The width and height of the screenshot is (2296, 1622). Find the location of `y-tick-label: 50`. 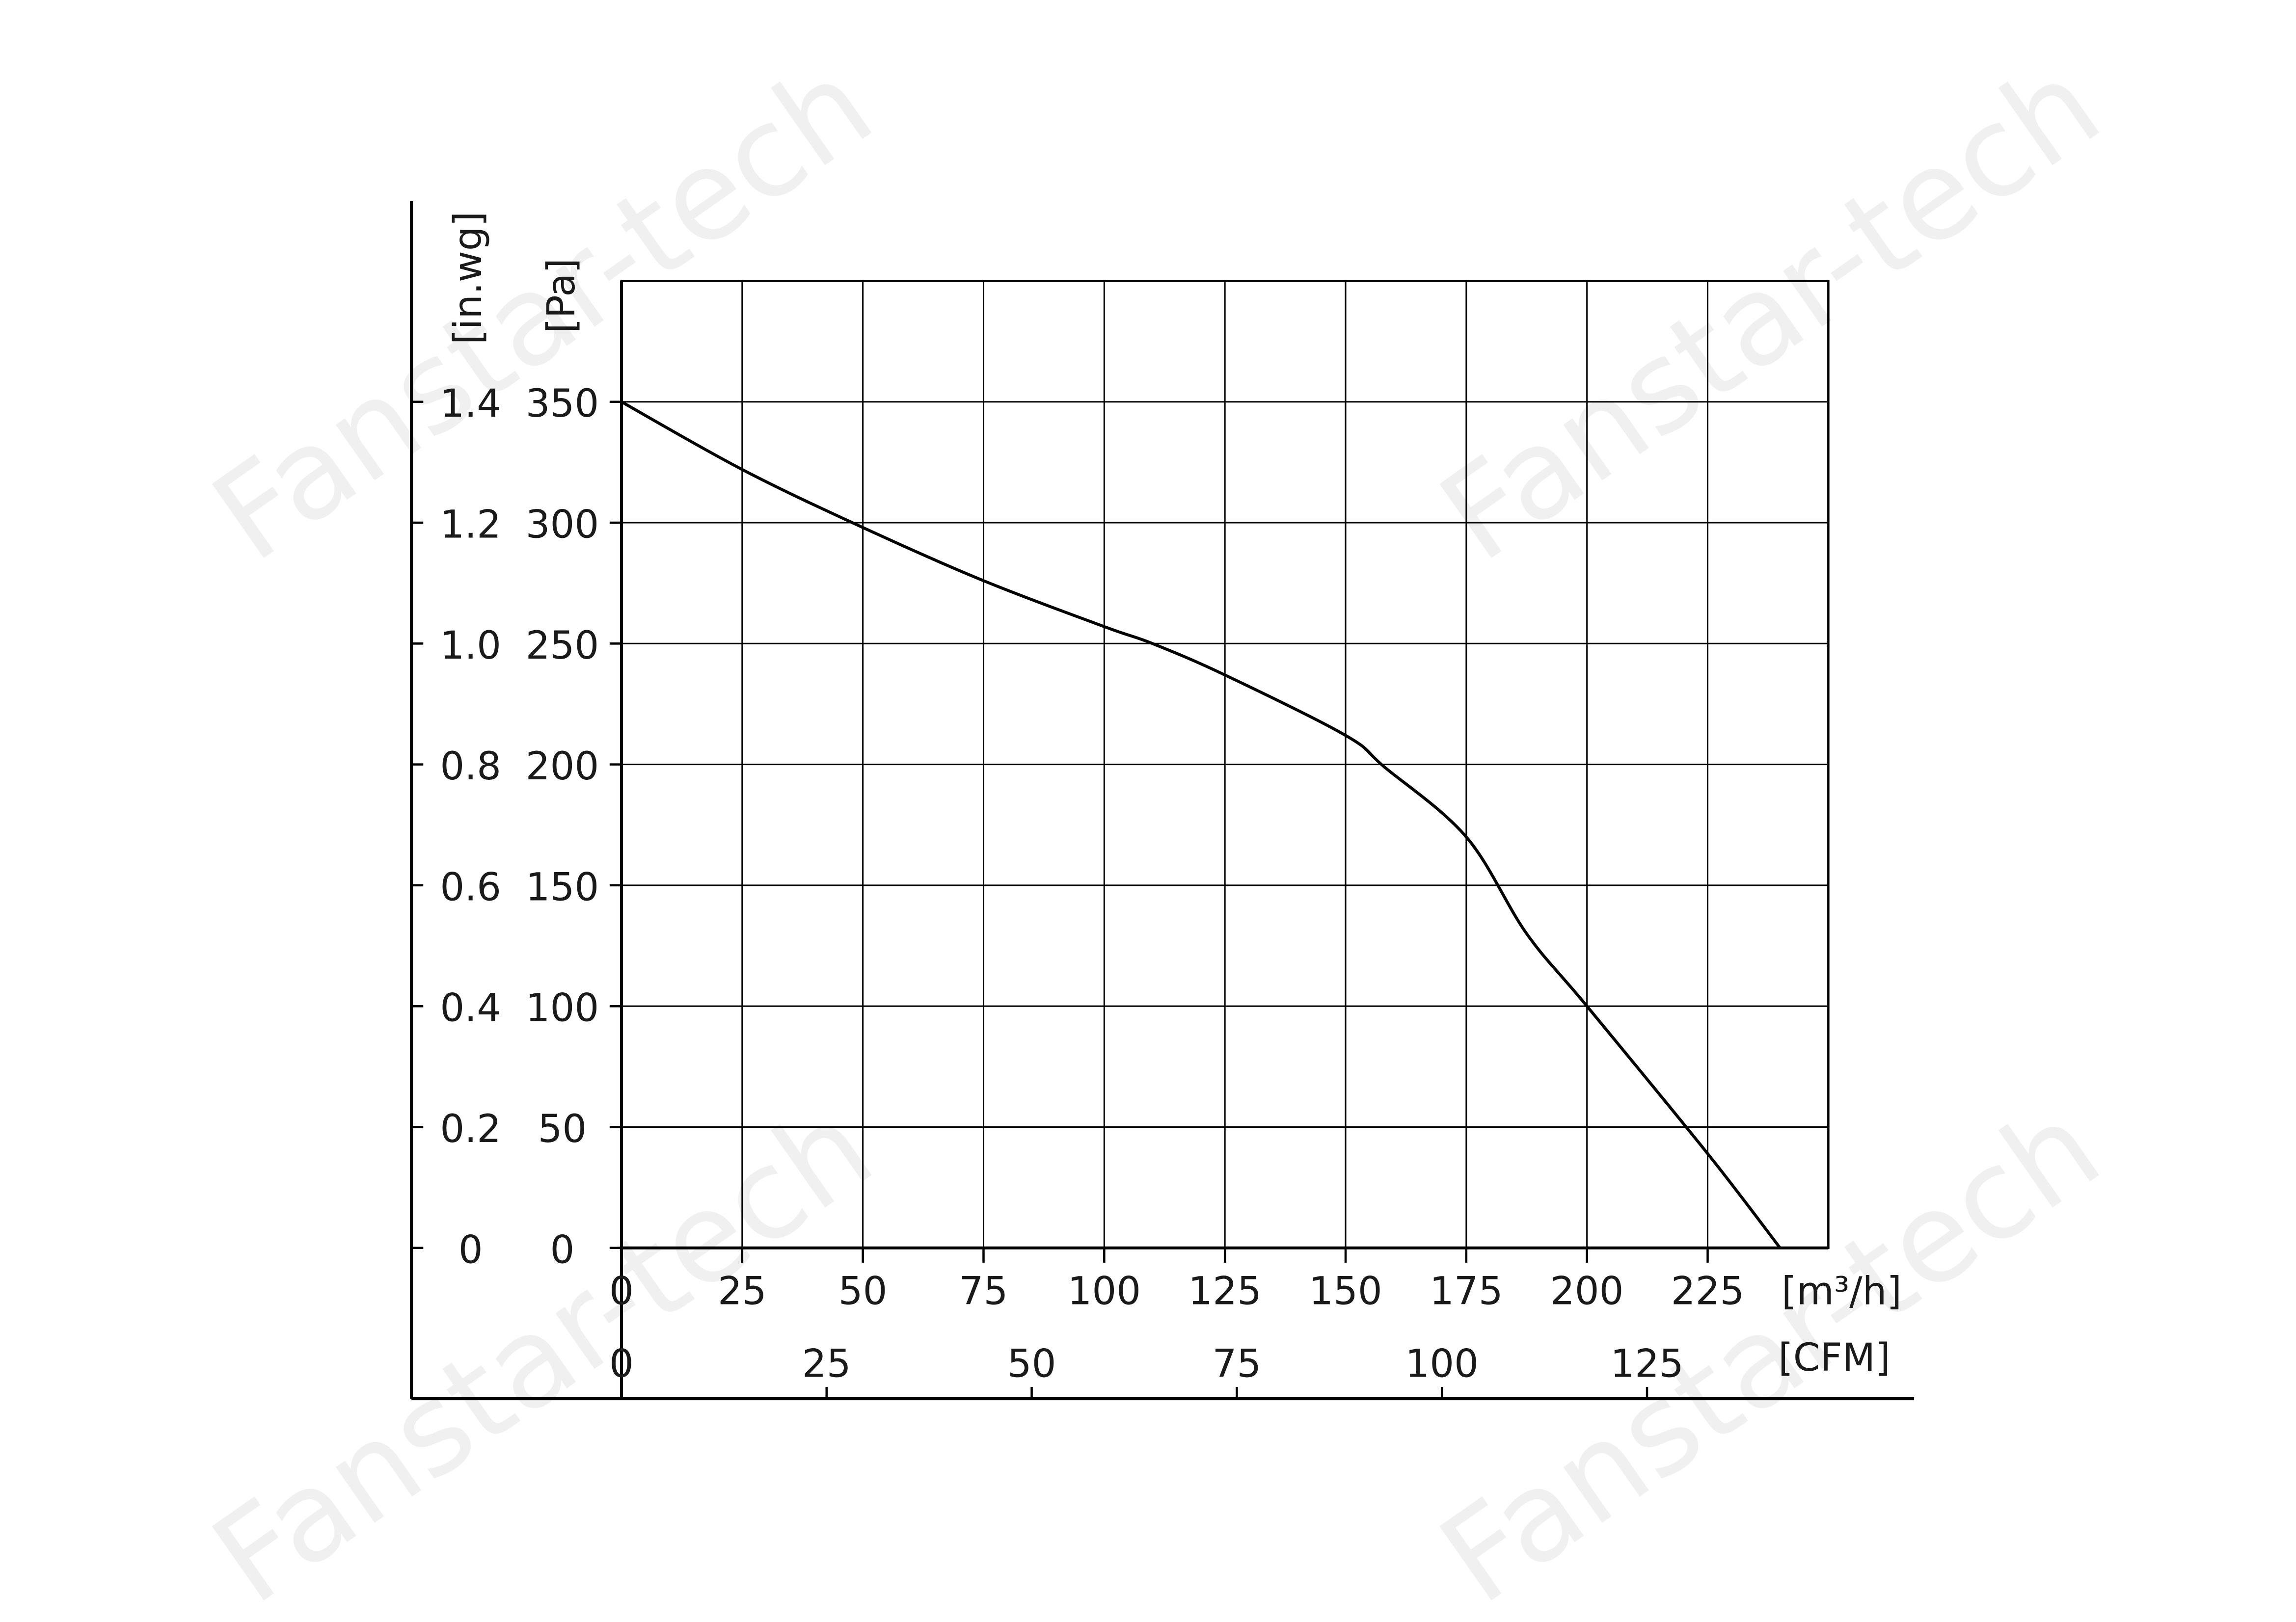

y-tick-label: 50 is located at coordinates (562, 1129).